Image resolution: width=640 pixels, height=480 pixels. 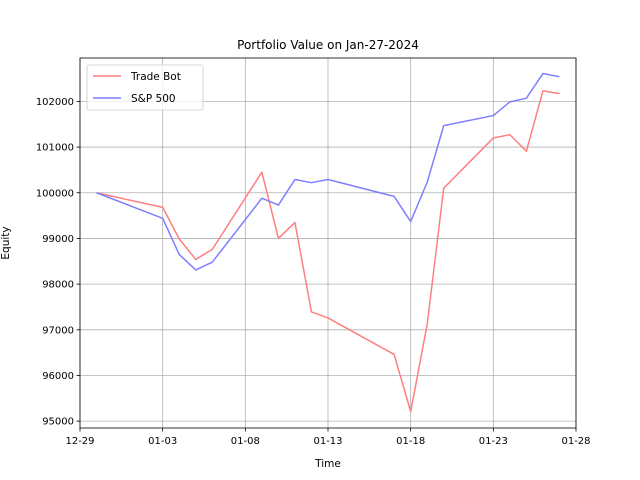 What do you see at coordinates (58, 239) in the screenshot?
I see `y-tick-label: 99000` at bounding box center [58, 239].